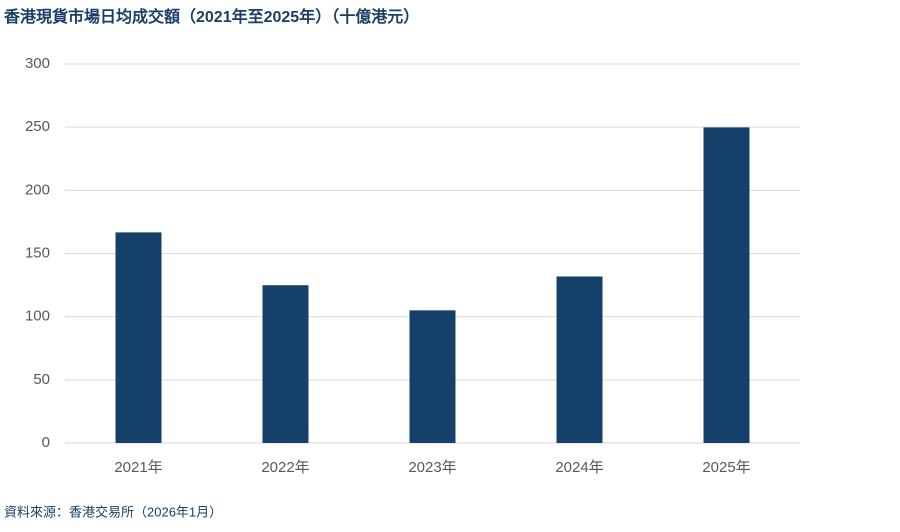  Describe the element at coordinates (138, 467) in the screenshot. I see `x-tick-label: 2021年` at that location.